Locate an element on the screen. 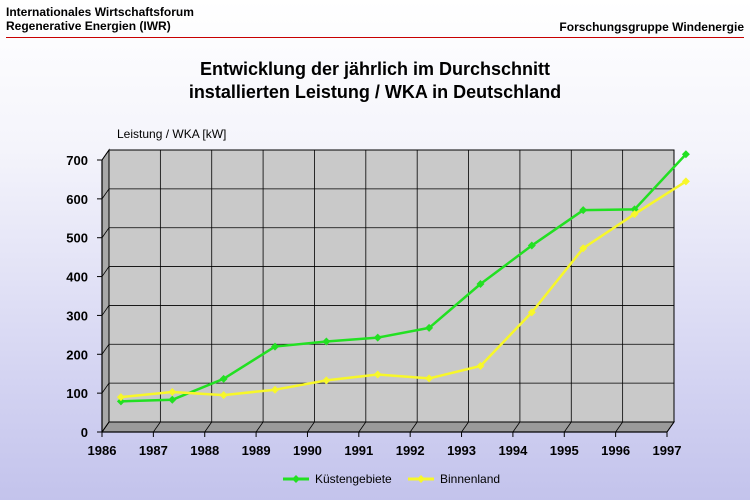 The width and height of the screenshot is (750, 500). y-tick-label: 200 is located at coordinates (77, 354).